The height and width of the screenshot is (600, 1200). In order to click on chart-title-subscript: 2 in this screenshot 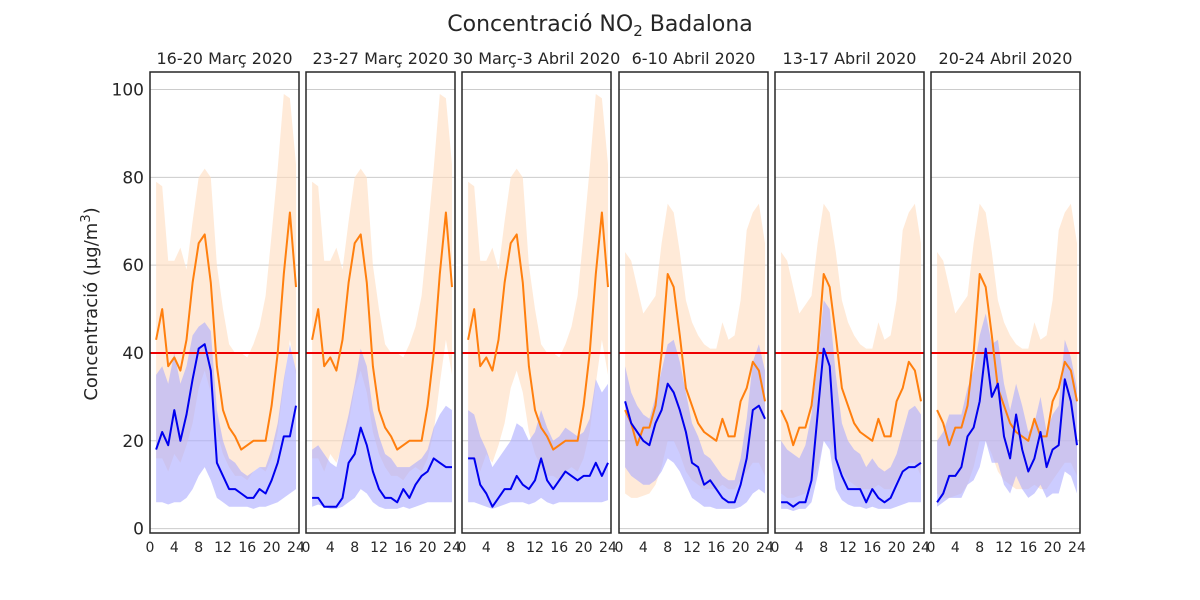, I will do `click(638, 31)`.